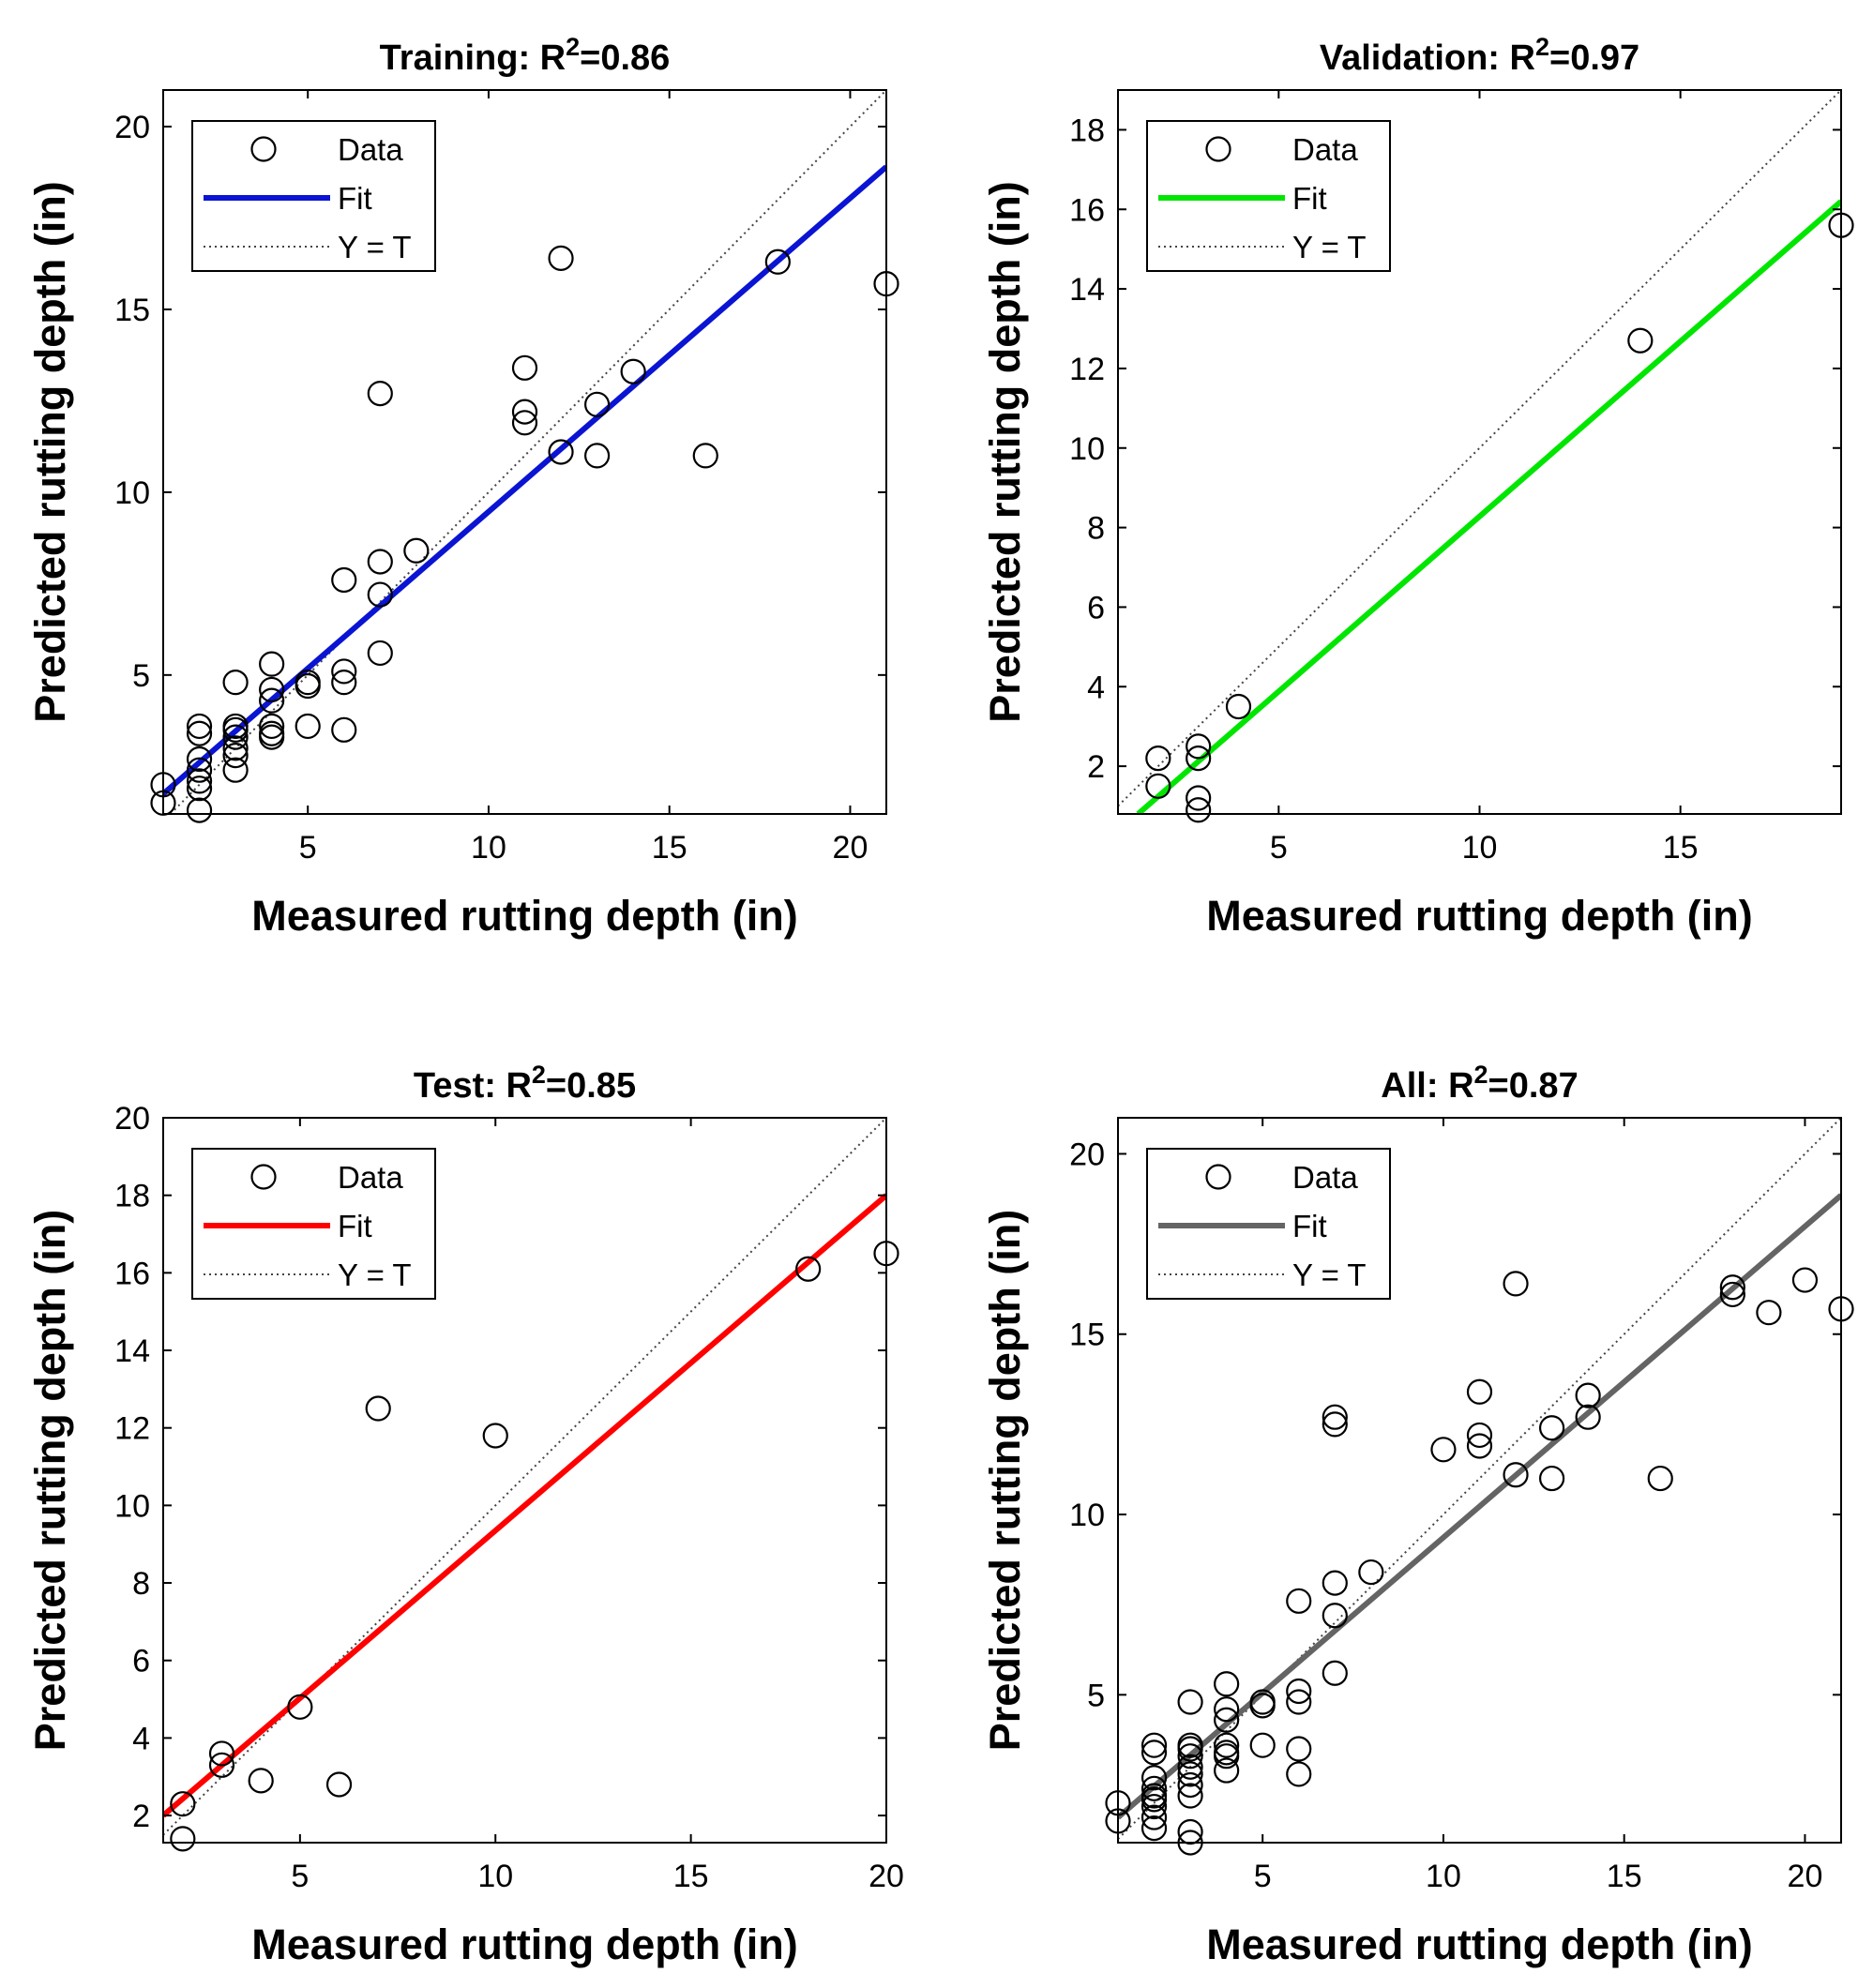 Image resolution: width=1873 pixels, height=1988 pixels. Describe the element at coordinates (473, 1086) in the screenshot. I see `chart-title-prefix: Test: R` at that location.